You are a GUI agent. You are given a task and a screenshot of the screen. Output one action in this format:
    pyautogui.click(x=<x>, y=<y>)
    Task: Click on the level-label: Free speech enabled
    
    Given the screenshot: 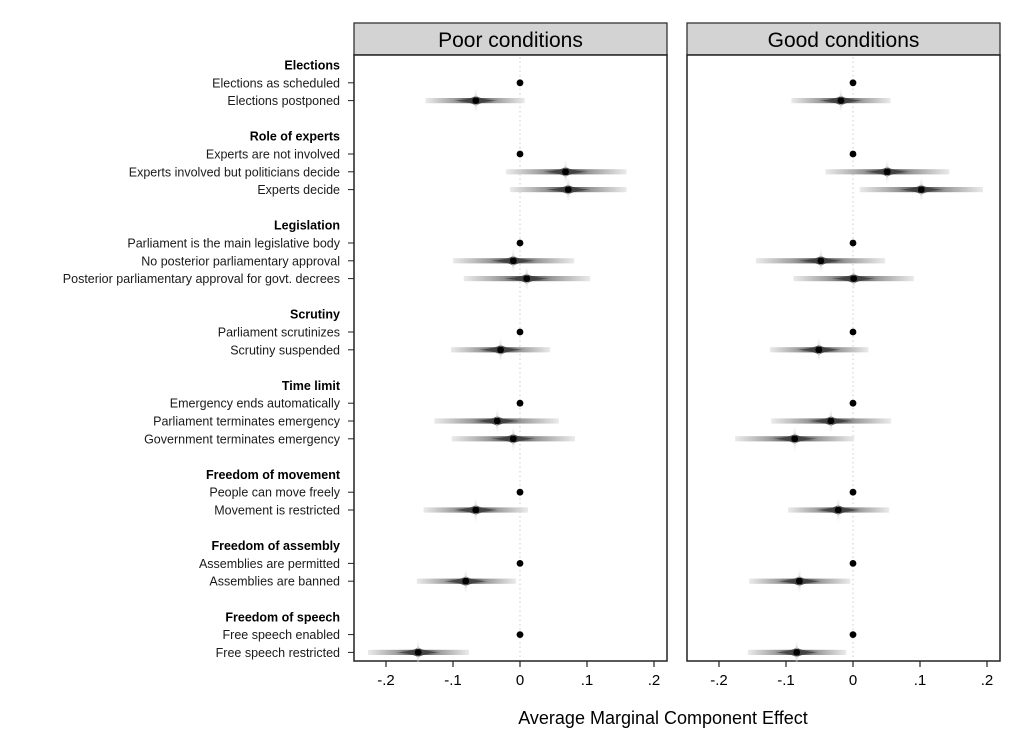 What is the action you would take?
    pyautogui.click(x=281, y=635)
    